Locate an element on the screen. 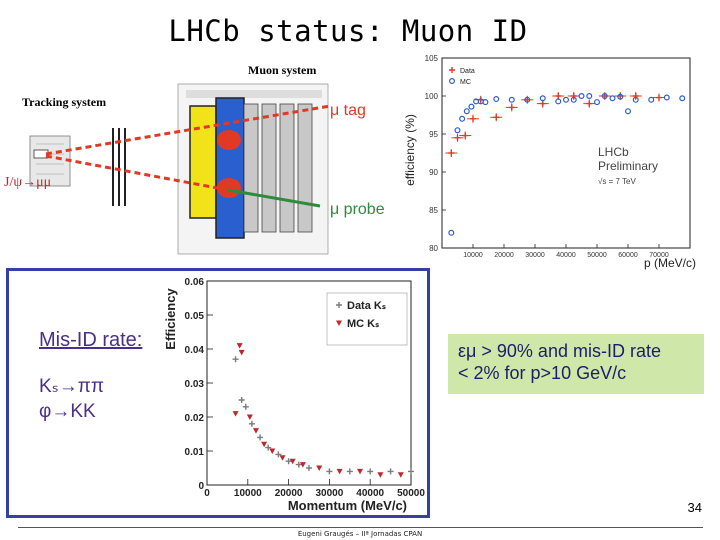 The height and width of the screenshot is (540, 720). summary-line-2: < 2% for p>10 GeV/c is located at coordinates (542, 373).